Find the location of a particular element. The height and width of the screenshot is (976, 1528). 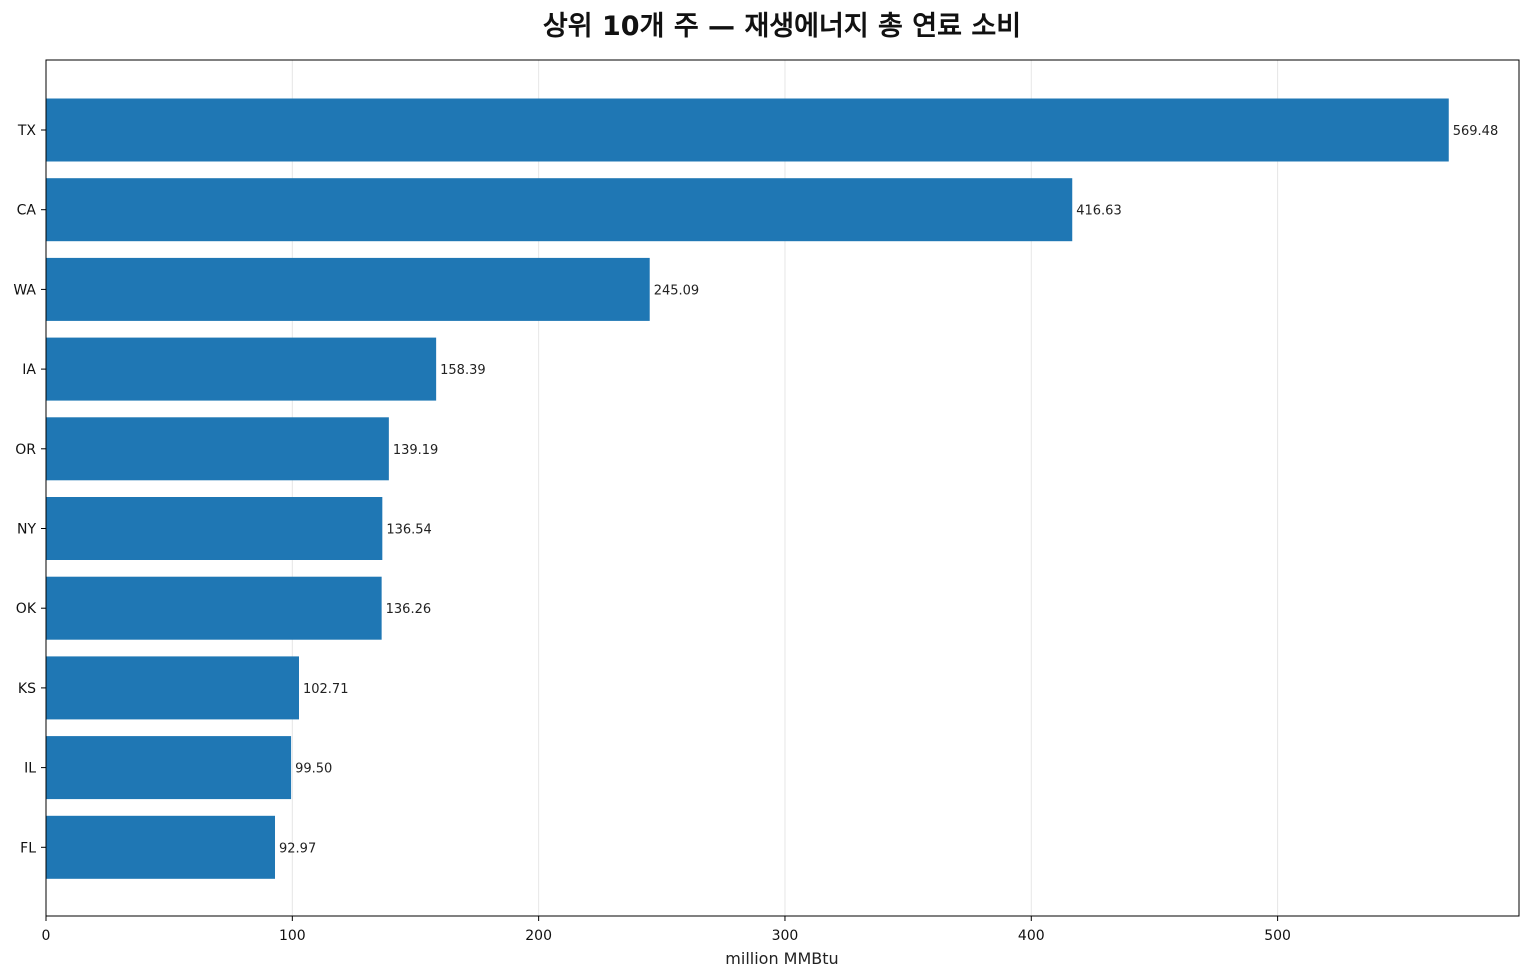

data-label-il: 99.50 is located at coordinates (313, 769).